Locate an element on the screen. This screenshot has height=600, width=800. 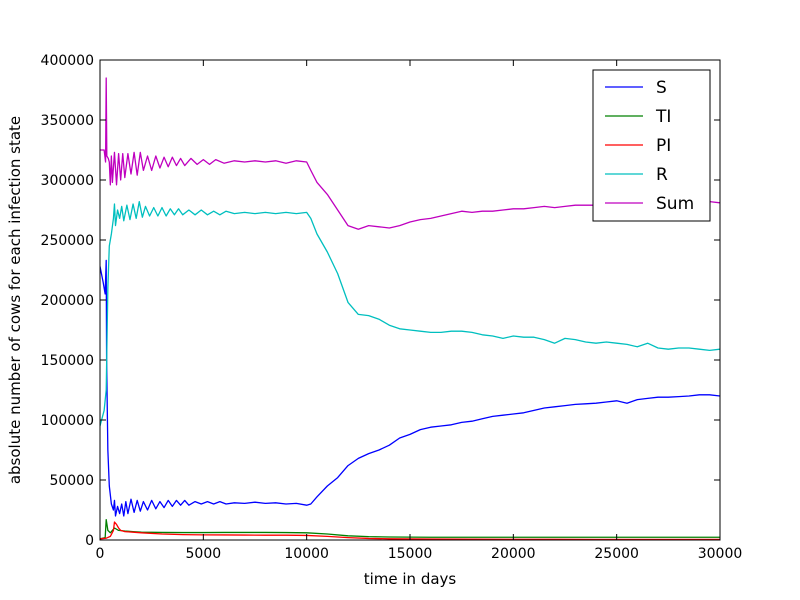
legend-label-sum: Sum is located at coordinates (675, 204).